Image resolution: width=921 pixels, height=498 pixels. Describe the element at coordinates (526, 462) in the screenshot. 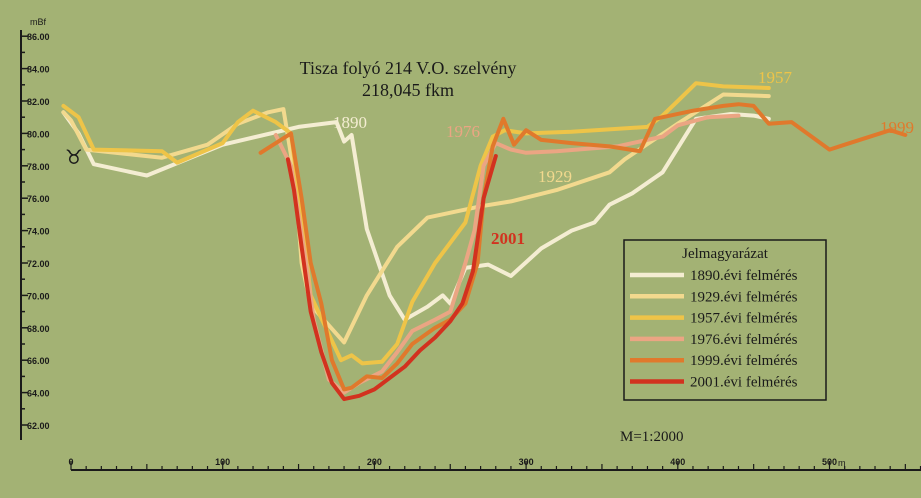

I see `x-tick-label: 300` at that location.